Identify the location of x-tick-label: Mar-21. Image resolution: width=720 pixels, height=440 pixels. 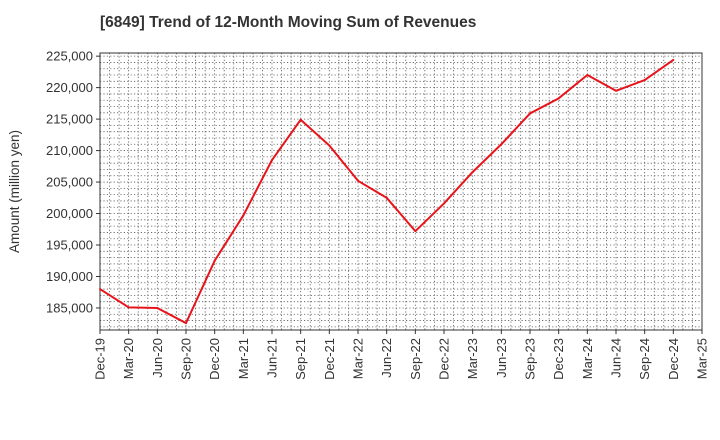
(243, 358).